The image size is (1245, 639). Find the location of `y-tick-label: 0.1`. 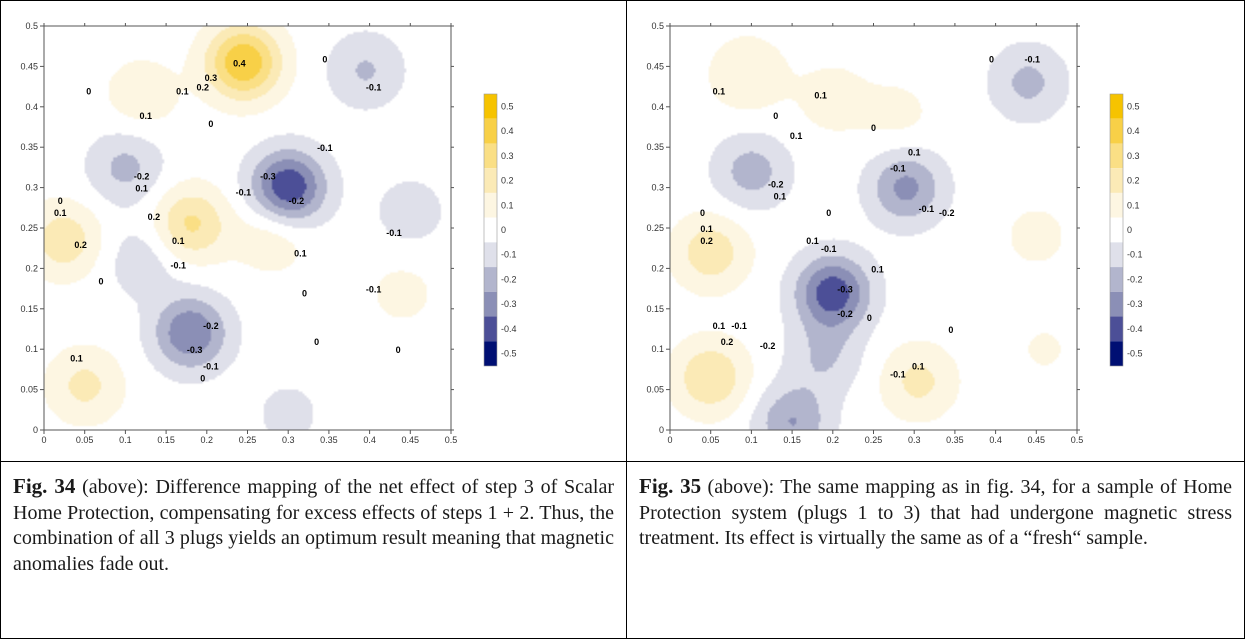

y-tick-label: 0.1 is located at coordinates (31, 349).